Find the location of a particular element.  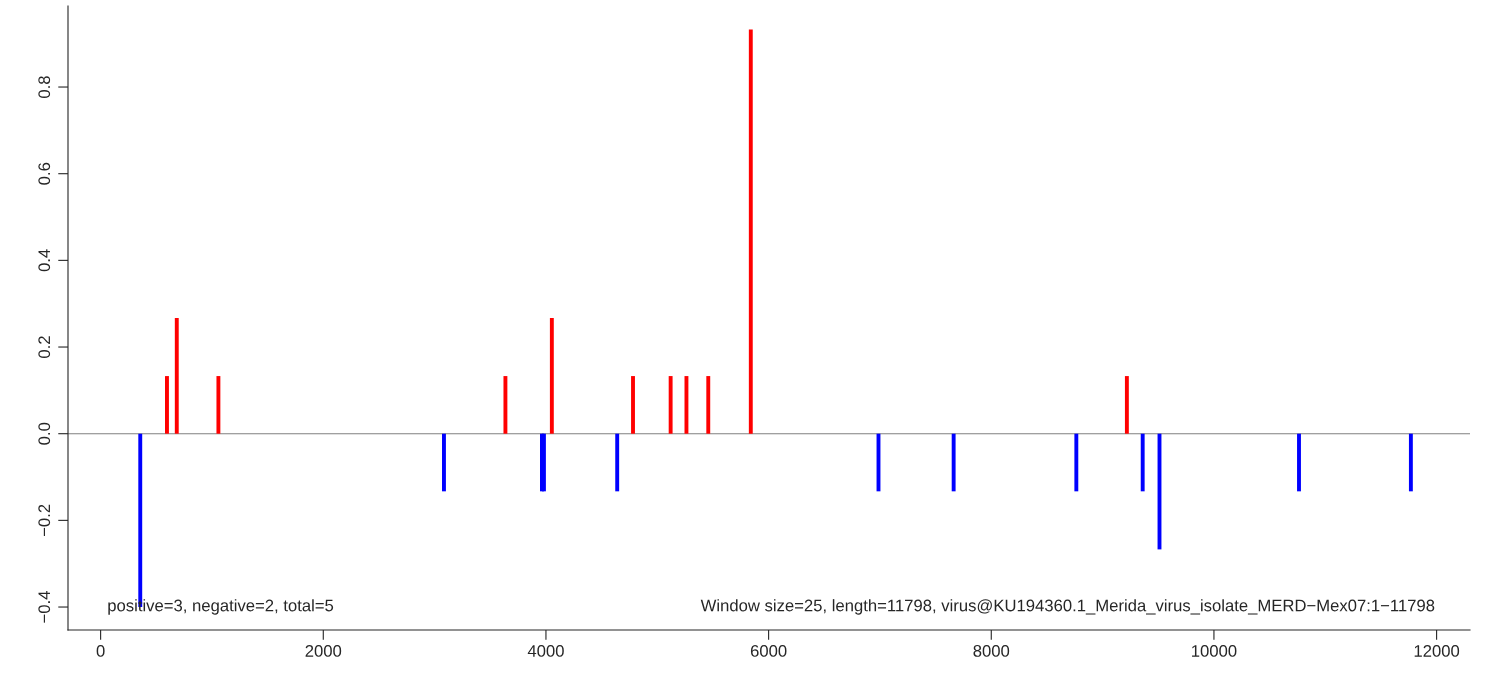

y-tick-label: −0.2 is located at coordinates (44, 520).